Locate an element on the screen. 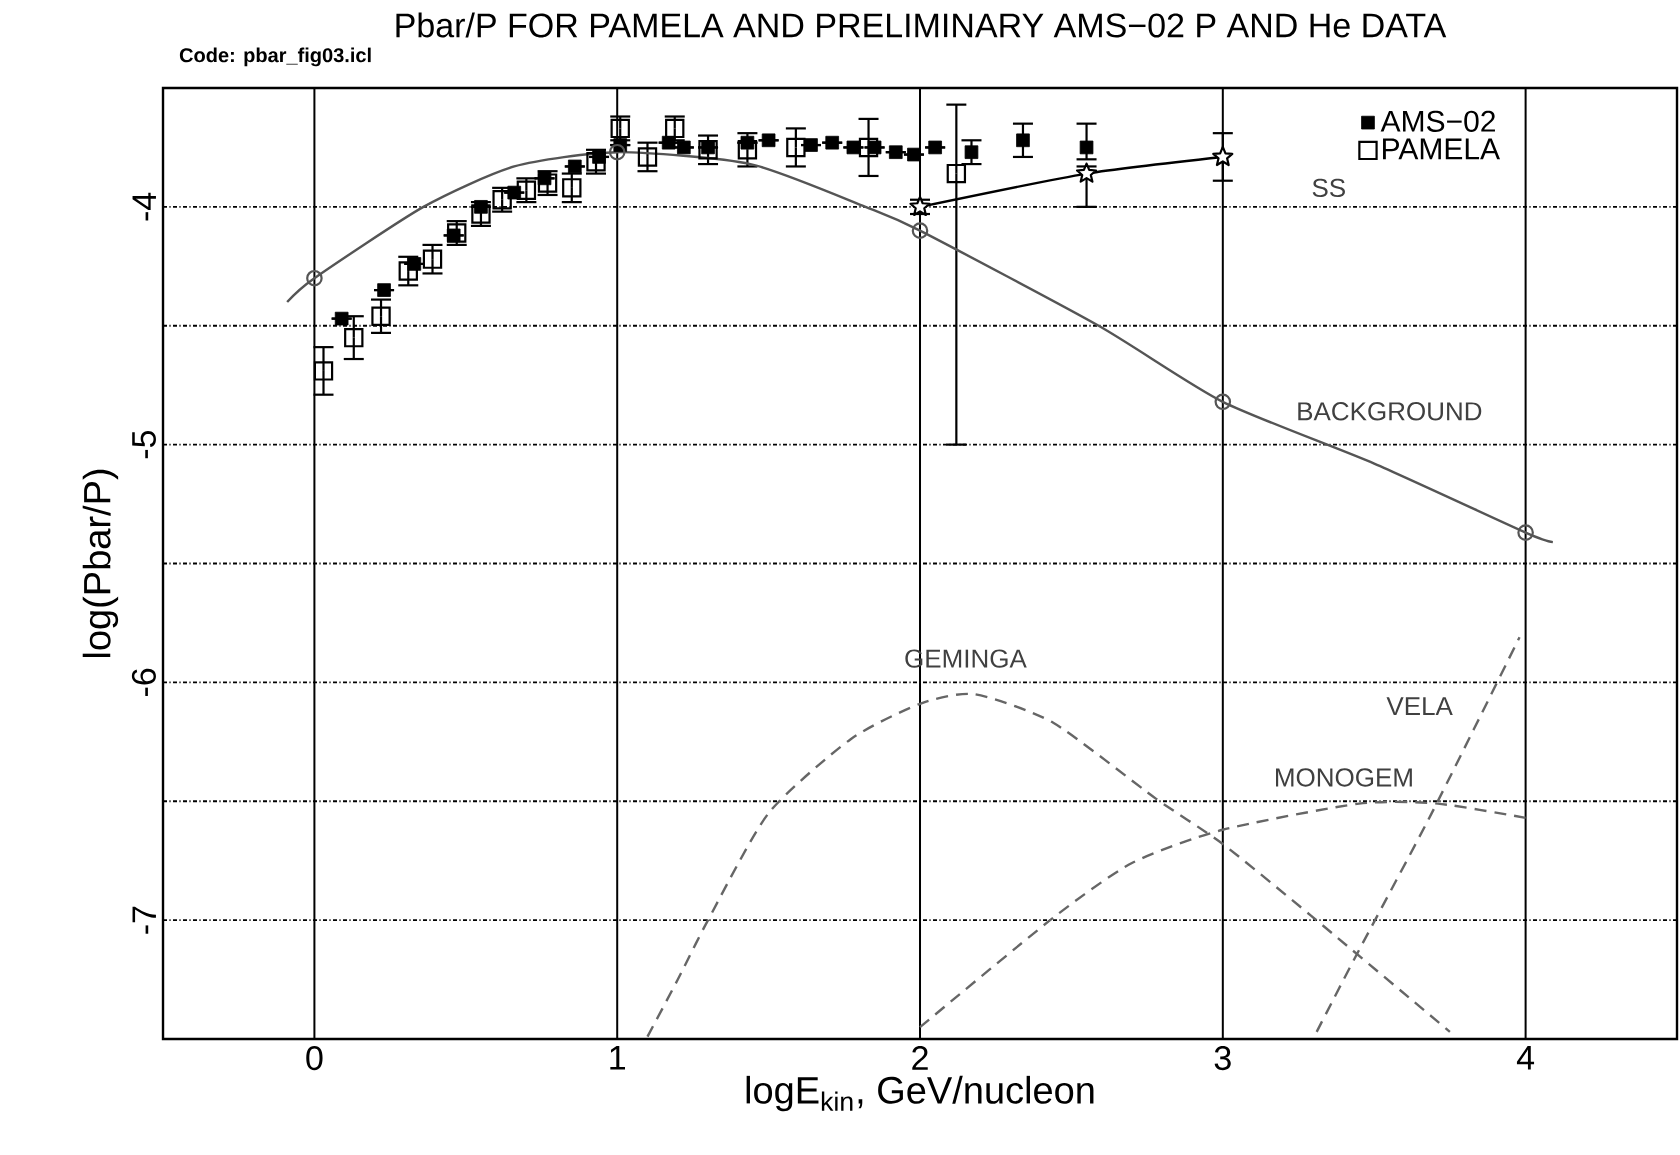 The height and width of the screenshot is (1155, 1680). legend-label: AMS−02 is located at coordinates (1437, 121).